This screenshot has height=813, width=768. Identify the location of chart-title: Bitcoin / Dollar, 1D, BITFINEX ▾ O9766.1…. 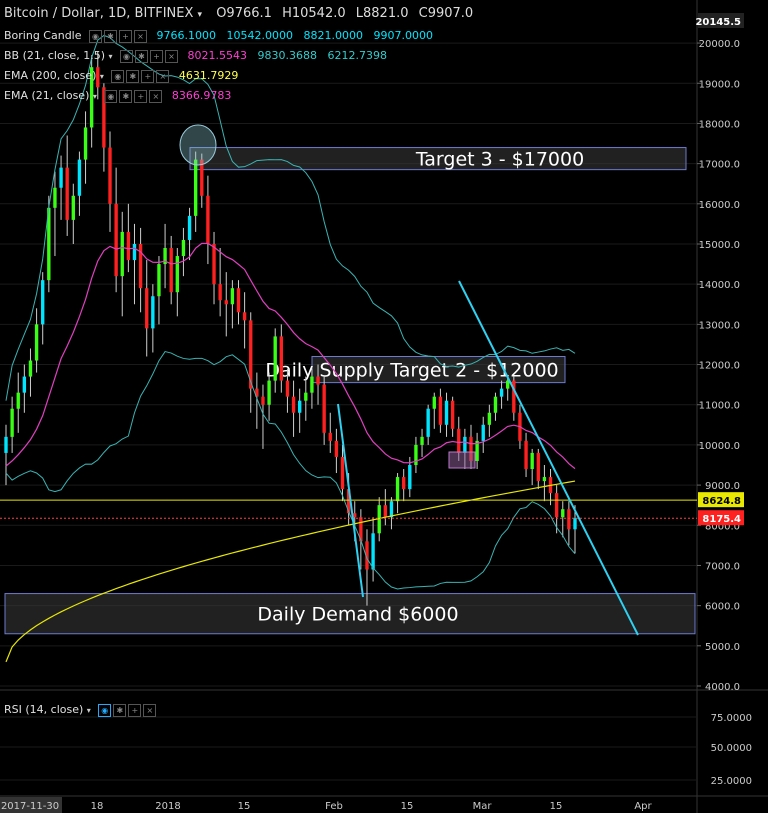
(238, 13).